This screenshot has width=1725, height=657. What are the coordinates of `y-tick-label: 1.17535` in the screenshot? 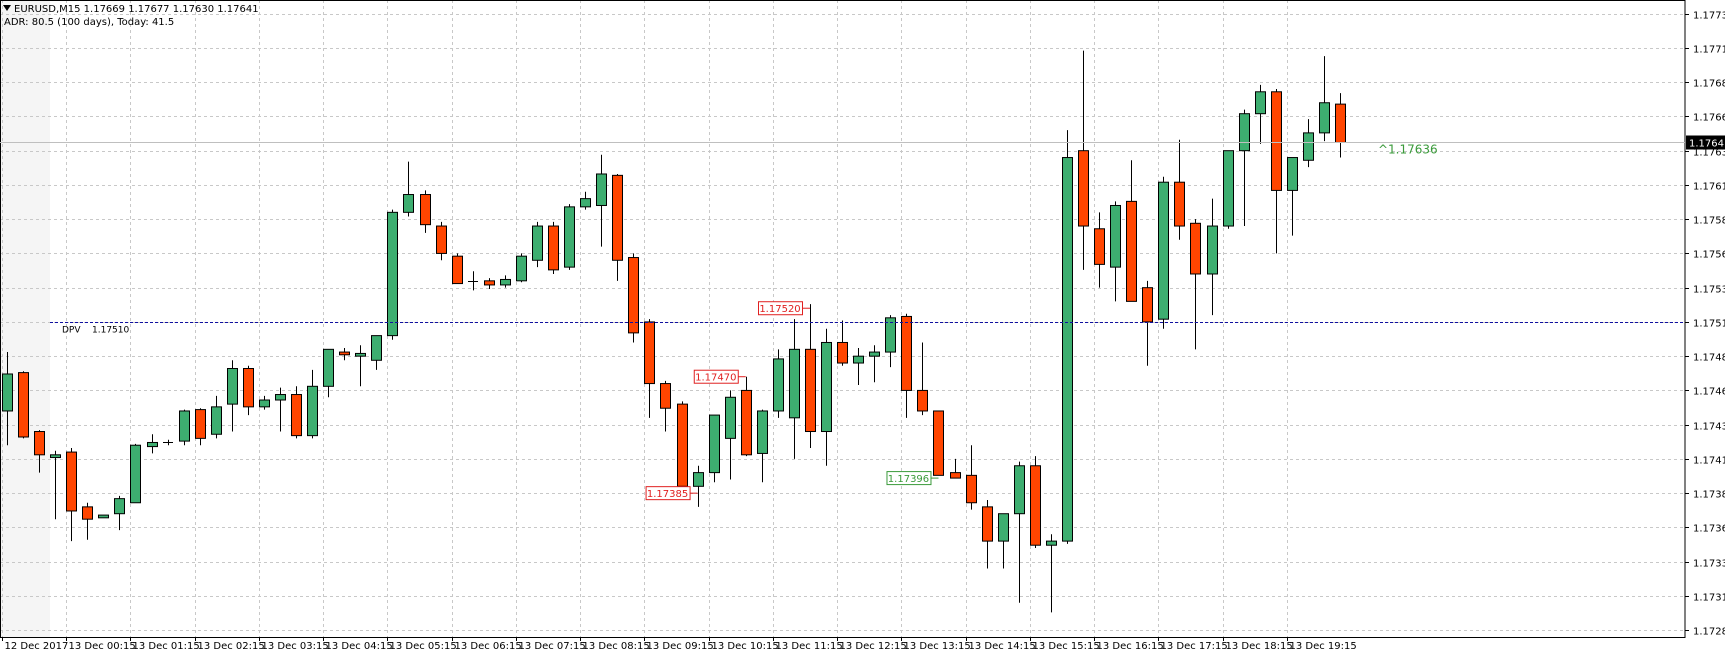 It's located at (1709, 290).